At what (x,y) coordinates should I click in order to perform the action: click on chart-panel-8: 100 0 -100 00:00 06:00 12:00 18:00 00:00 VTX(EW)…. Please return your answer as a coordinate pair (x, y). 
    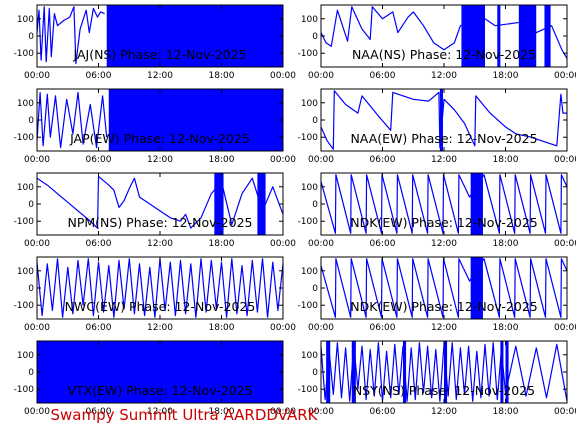
    Looking at the image, I should click on (155, 378).